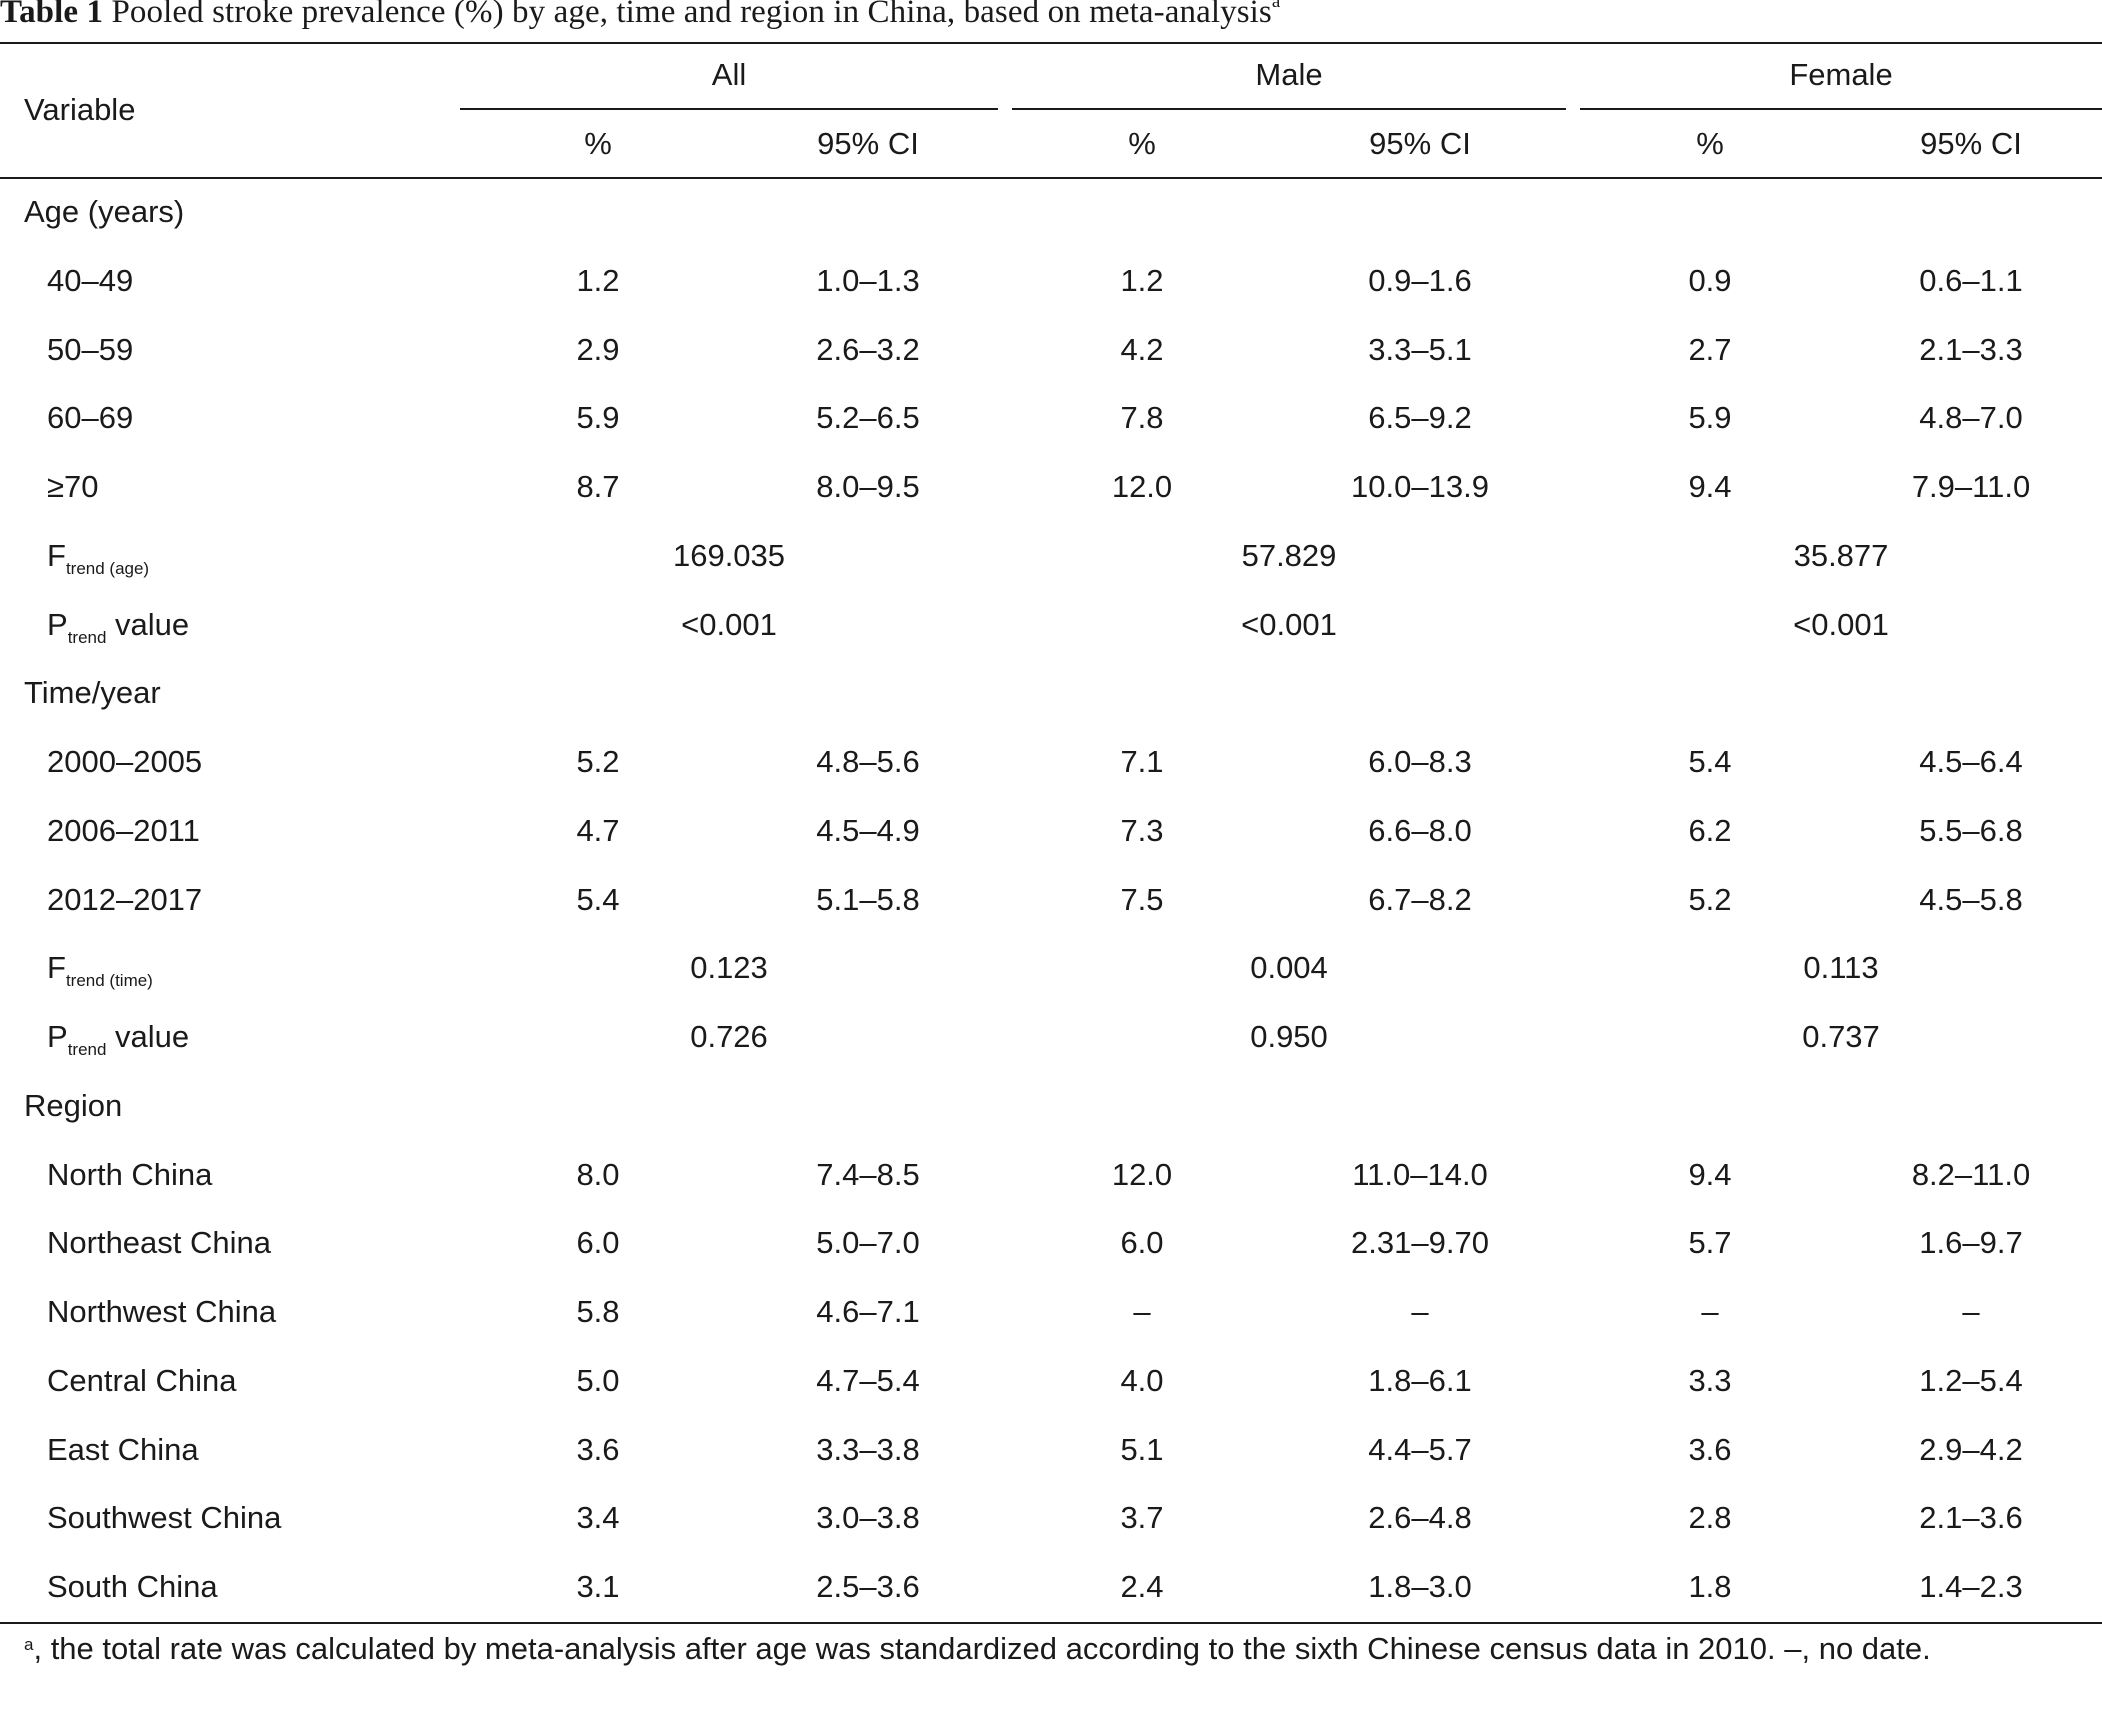 Image resolution: width=2102 pixels, height=1711 pixels. I want to click on table-cell: 3.7, so click(1142, 1517).